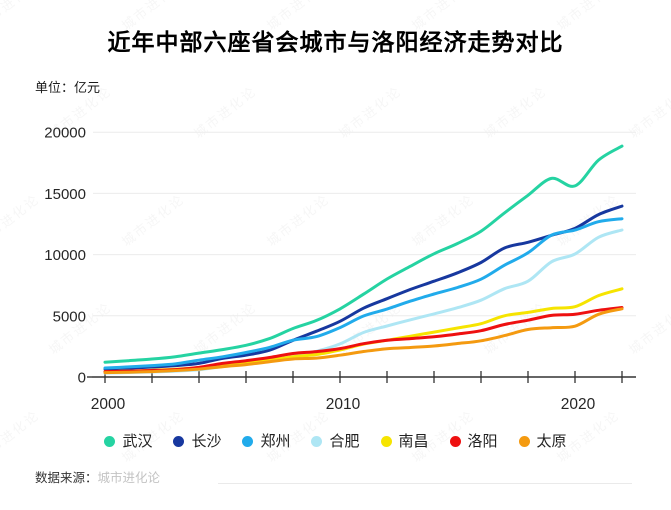 The height and width of the screenshot is (510, 671). I want to click on y-tick-label: 10000, so click(65, 255).